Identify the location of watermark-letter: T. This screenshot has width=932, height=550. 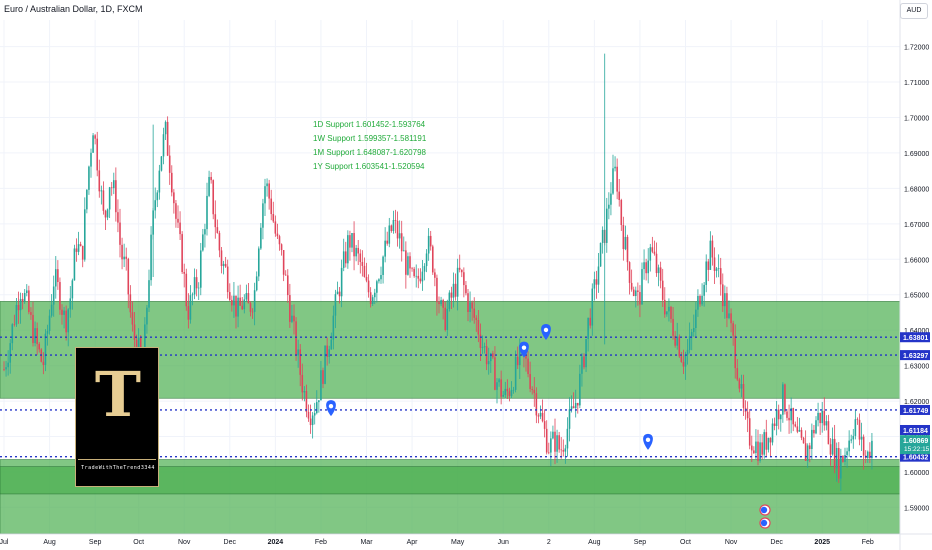
(118, 394).